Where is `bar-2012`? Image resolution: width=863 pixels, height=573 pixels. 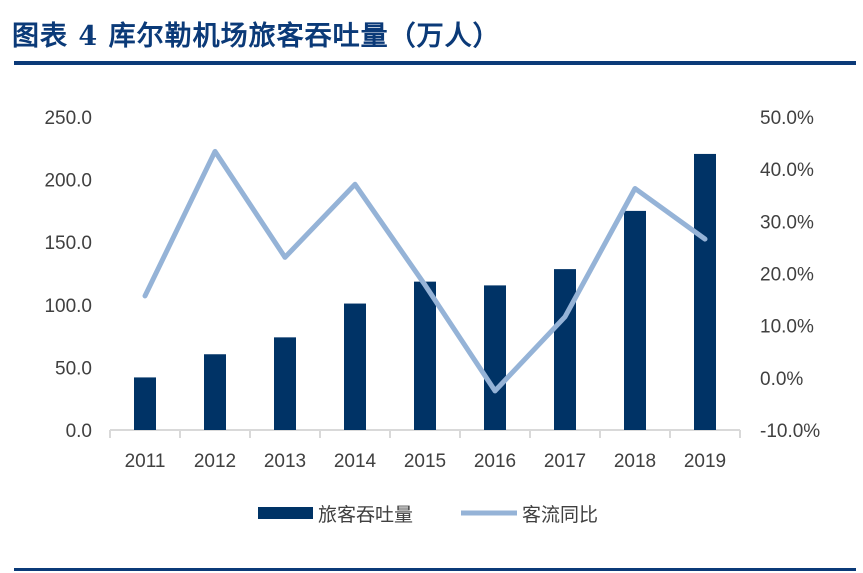 bar-2012 is located at coordinates (215, 392).